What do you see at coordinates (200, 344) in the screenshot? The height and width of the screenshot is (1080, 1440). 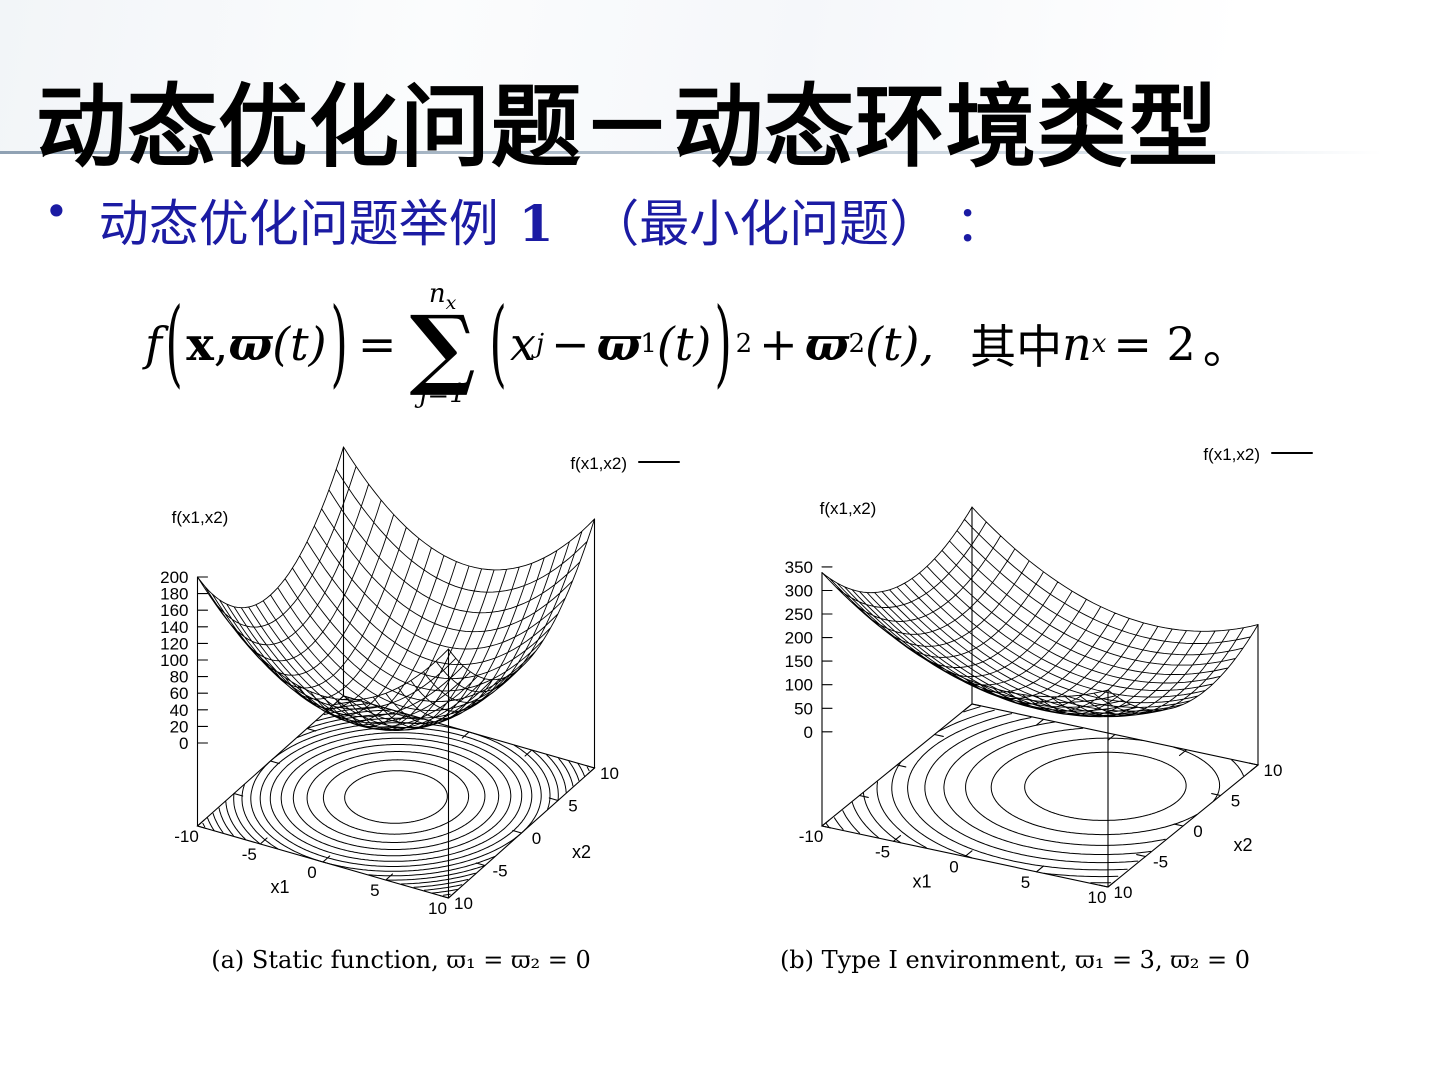 I see `formula-x-vector: x` at bounding box center [200, 344].